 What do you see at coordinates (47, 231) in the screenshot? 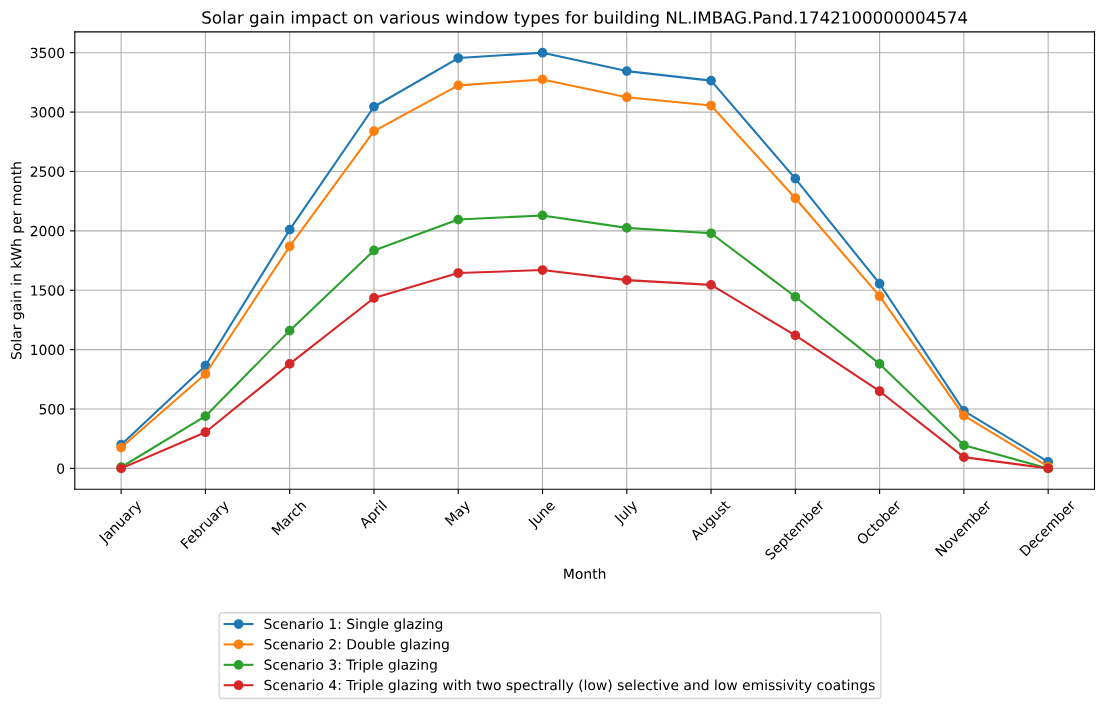
I see `y-tick-label: 2000` at bounding box center [47, 231].